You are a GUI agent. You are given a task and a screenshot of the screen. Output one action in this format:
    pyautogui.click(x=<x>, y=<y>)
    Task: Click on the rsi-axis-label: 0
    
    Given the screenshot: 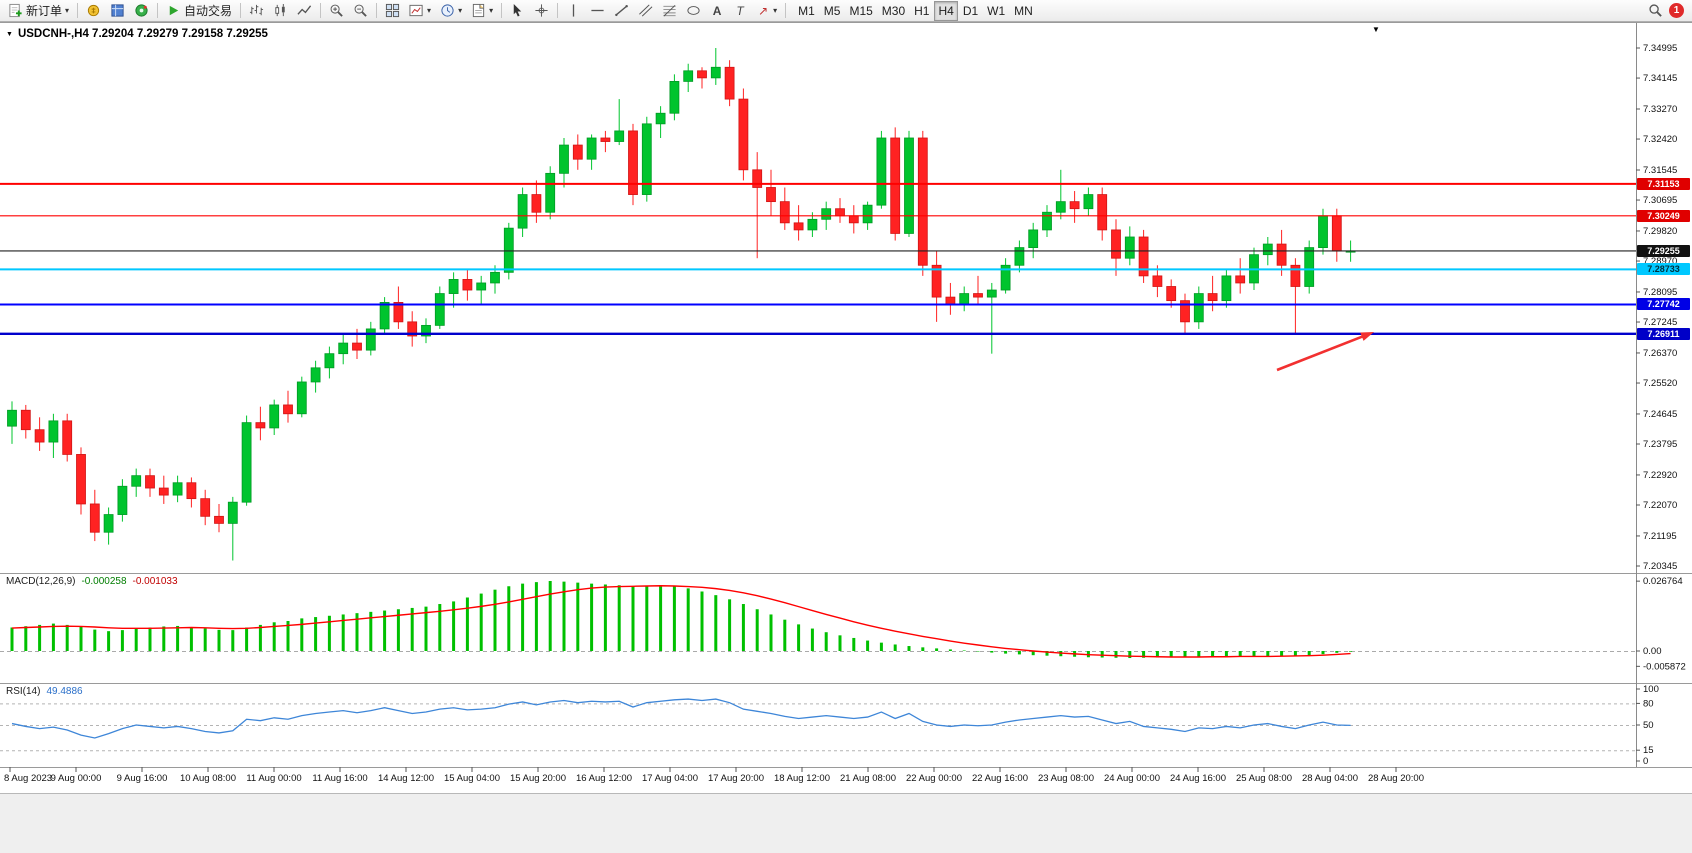 What is the action you would take?
    pyautogui.click(x=1645, y=761)
    